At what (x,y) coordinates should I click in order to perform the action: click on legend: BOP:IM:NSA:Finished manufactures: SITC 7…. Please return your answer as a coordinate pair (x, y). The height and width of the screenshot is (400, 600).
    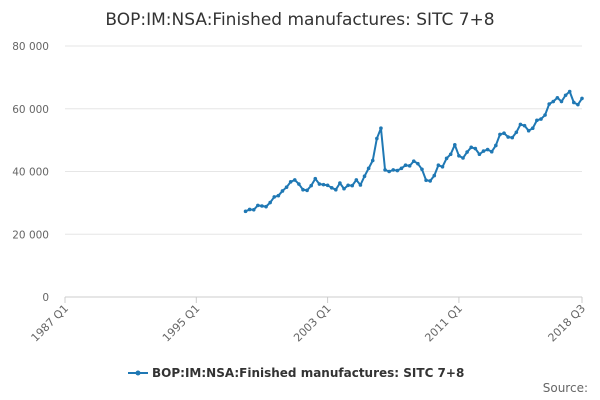
    Looking at the image, I should click on (296, 373).